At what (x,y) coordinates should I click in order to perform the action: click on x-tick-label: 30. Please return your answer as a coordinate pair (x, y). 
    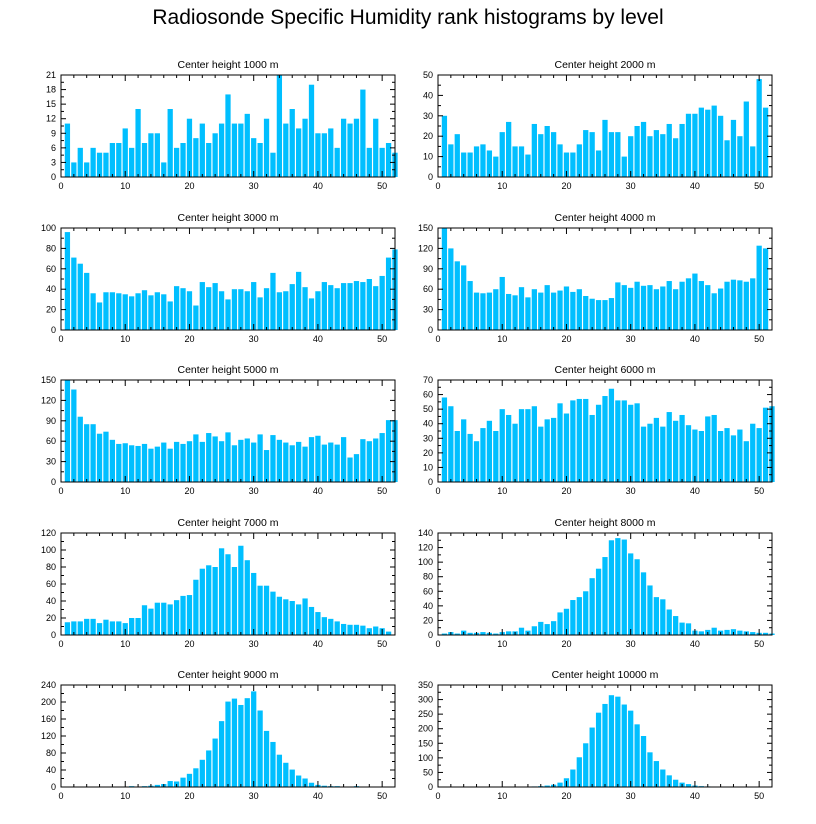
    Looking at the image, I should click on (631, 491).